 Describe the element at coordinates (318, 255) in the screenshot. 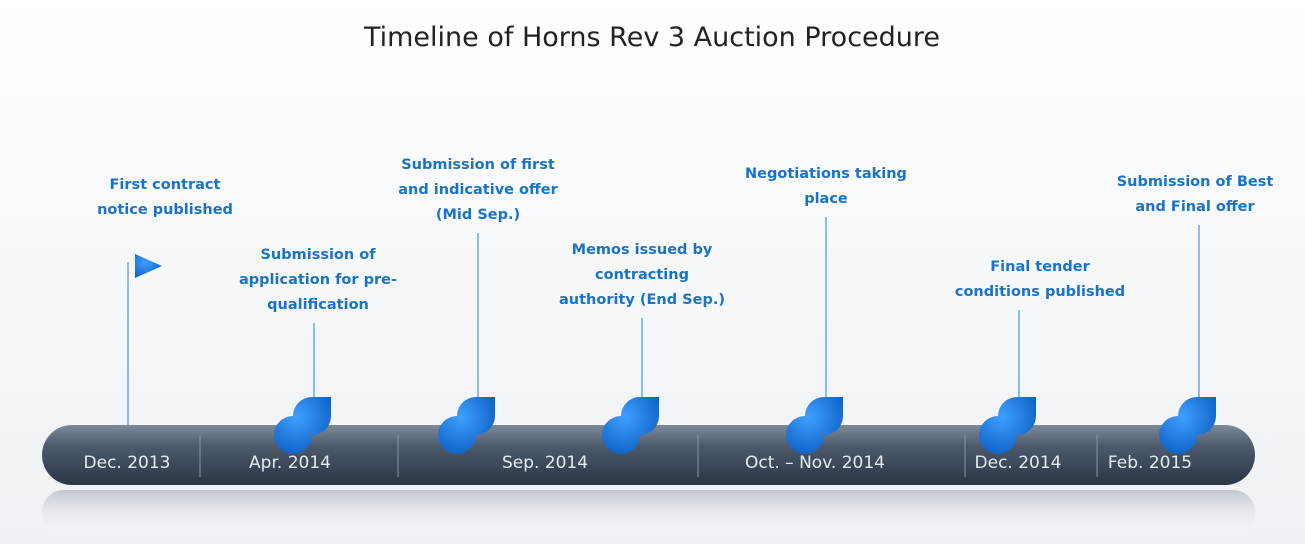

I see `event-label: Submission of` at that location.